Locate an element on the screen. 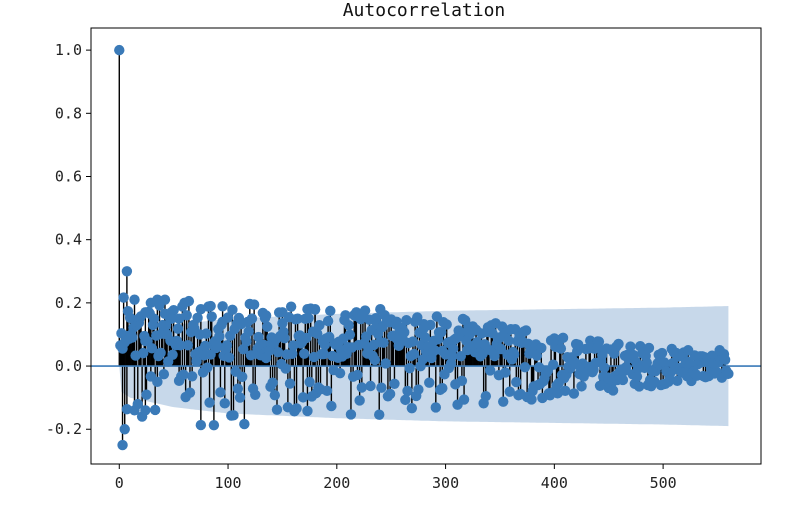 This screenshot has width=794, height=510. x-tick-label: 200 is located at coordinates (336, 483).